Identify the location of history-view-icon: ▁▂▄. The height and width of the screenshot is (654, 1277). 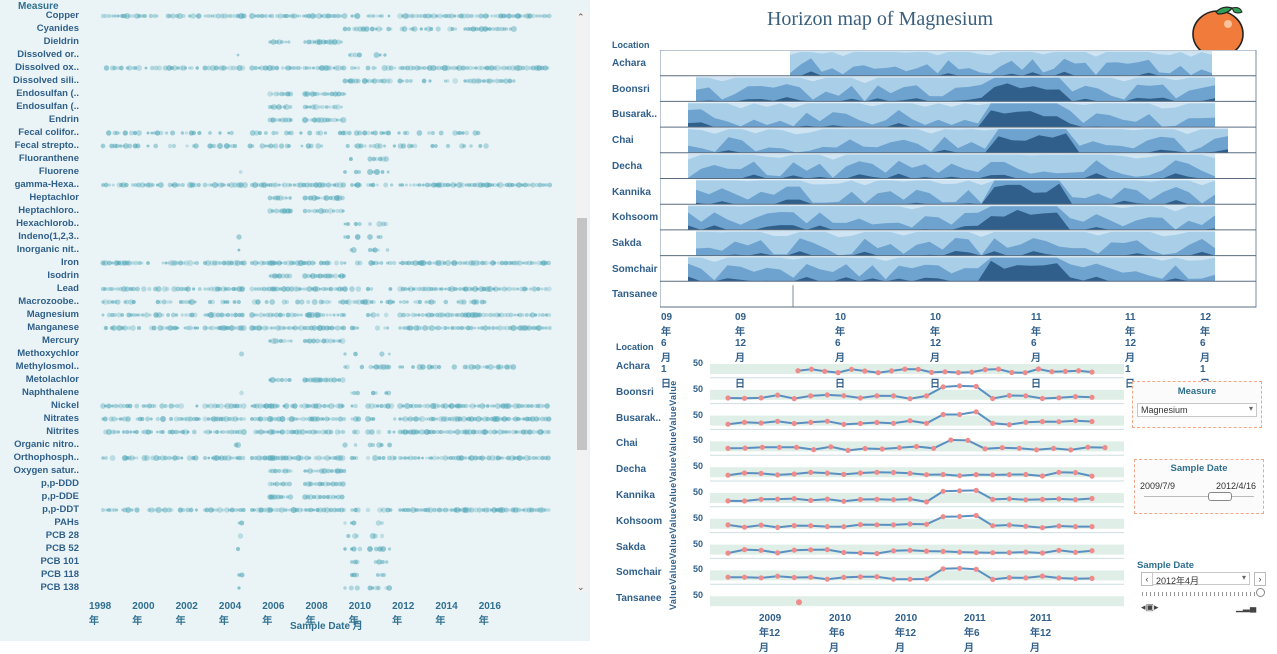
(1246, 607).